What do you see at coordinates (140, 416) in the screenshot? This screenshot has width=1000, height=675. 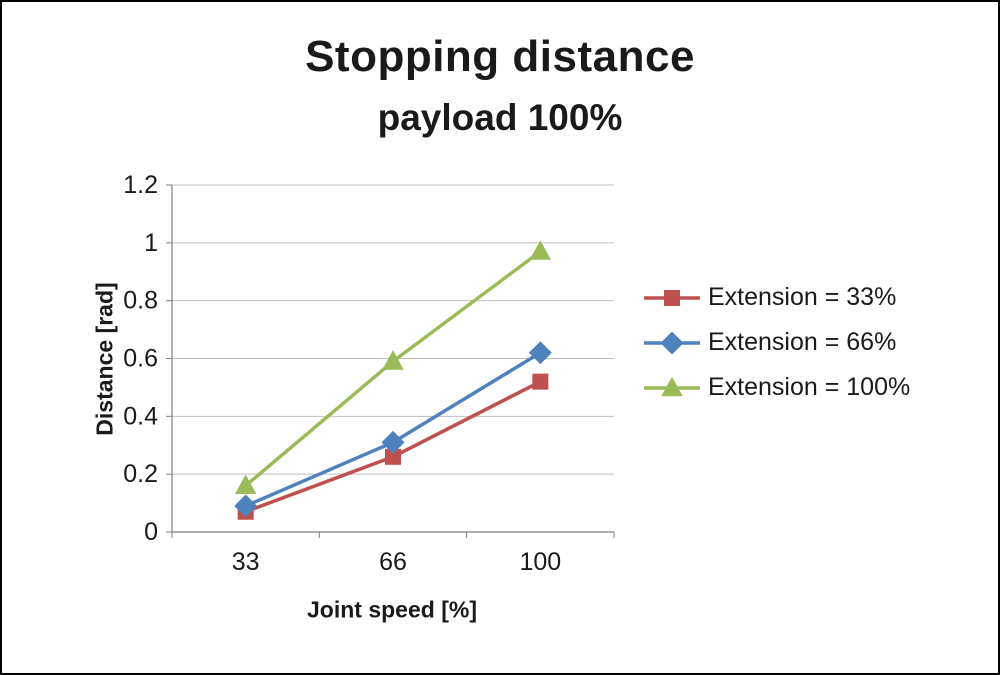 I see `svg-text: 0.4` at bounding box center [140, 416].